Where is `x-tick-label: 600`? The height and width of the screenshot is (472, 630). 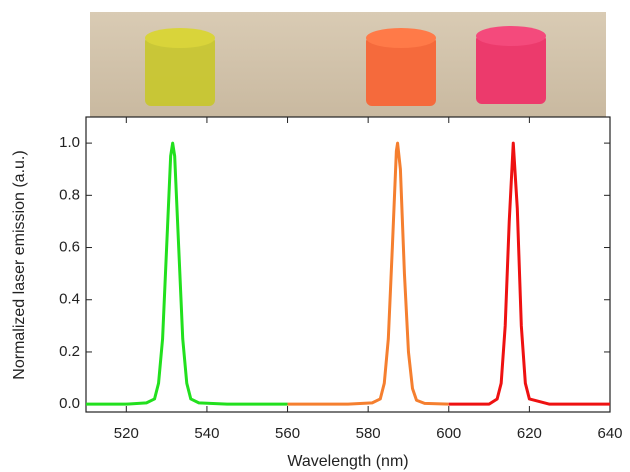
x-tick-label: 600 is located at coordinates (448, 433).